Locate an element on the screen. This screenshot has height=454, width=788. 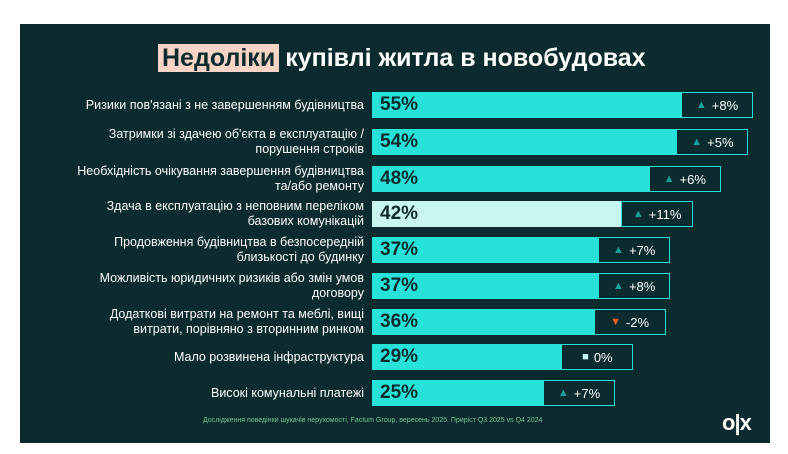
change-badge: ▲ +11% is located at coordinates (657, 214).